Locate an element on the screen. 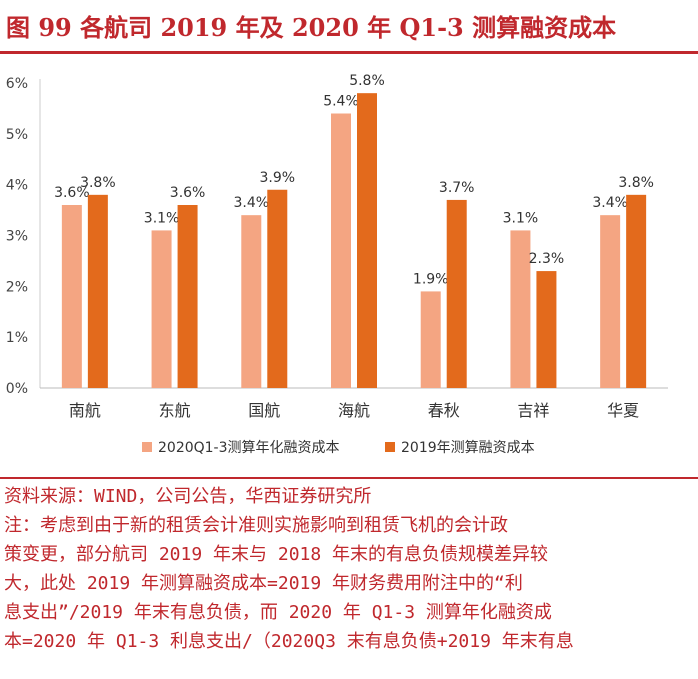 This screenshot has width=698, height=679. category-label: 春秋 is located at coordinates (444, 410).